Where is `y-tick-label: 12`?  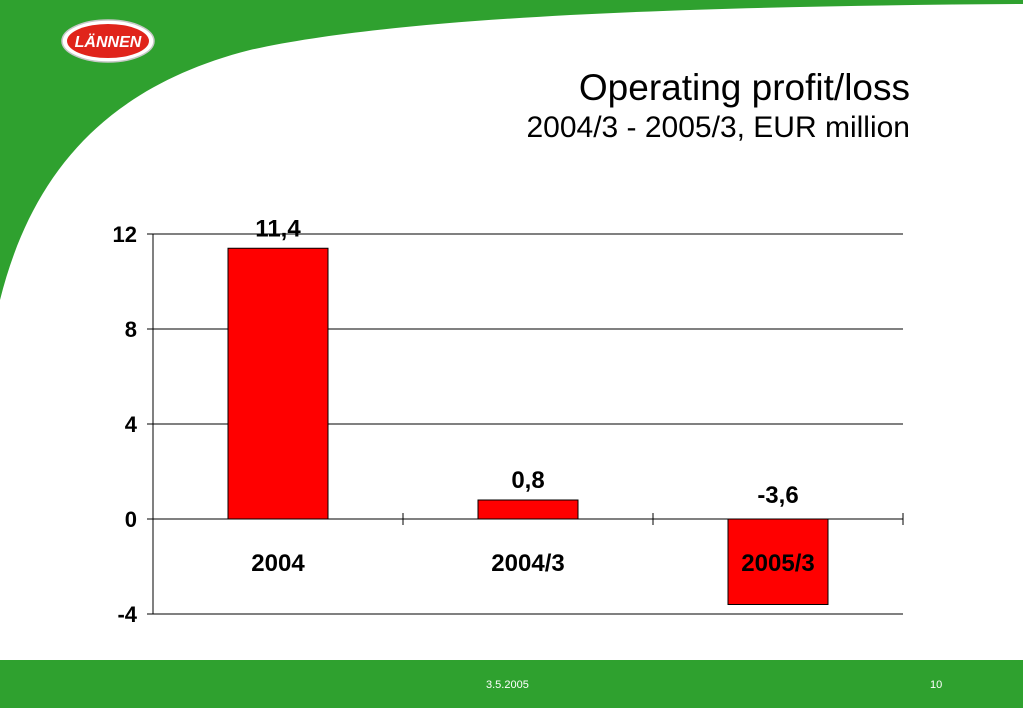
y-tick-label: 12 is located at coordinates (125, 234).